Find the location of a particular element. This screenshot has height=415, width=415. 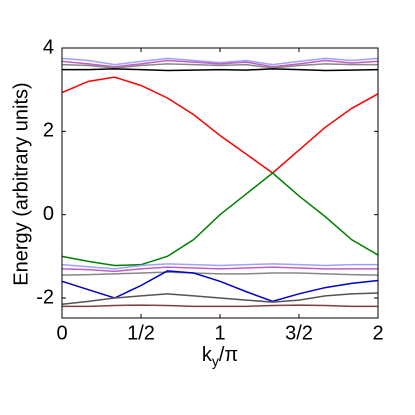

x-tick-label: 2 is located at coordinates (377, 333).